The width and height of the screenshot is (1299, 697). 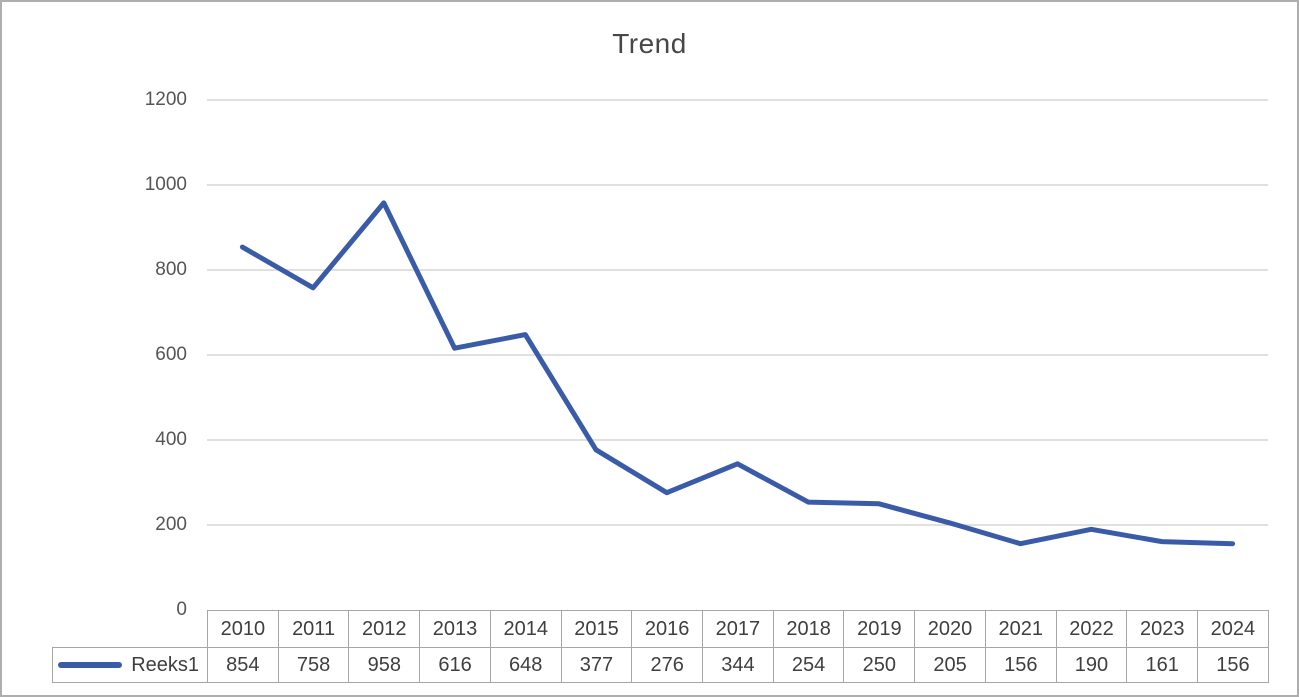 I want to click on category-header-cell: 2022, so click(x=1091, y=629).